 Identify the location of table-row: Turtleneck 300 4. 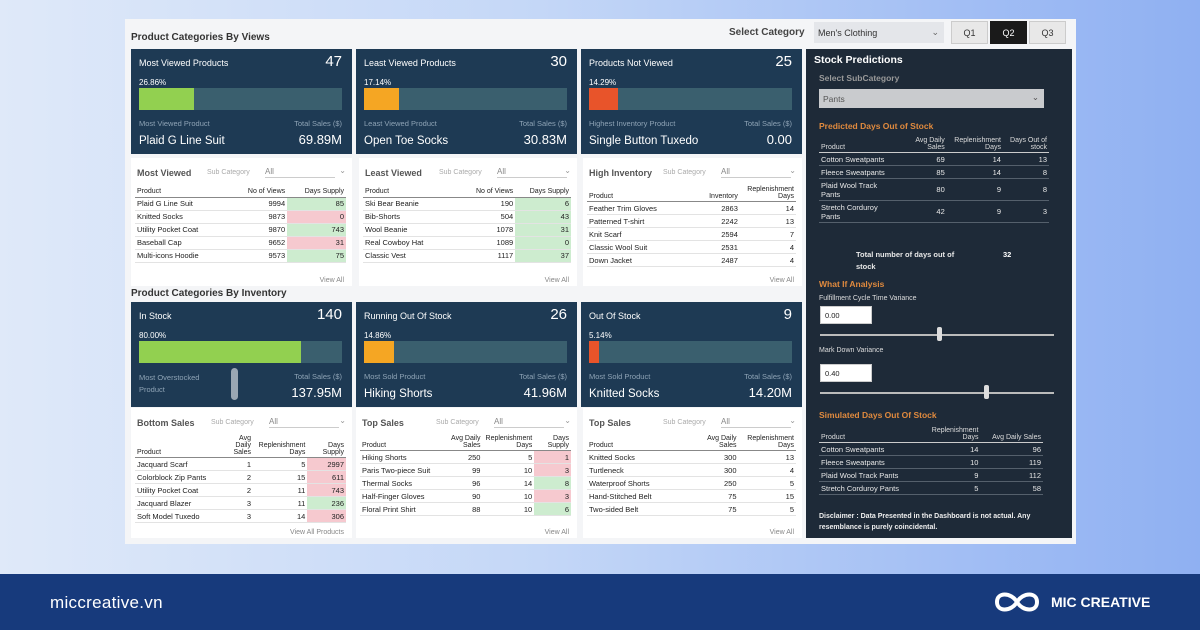
(691, 470).